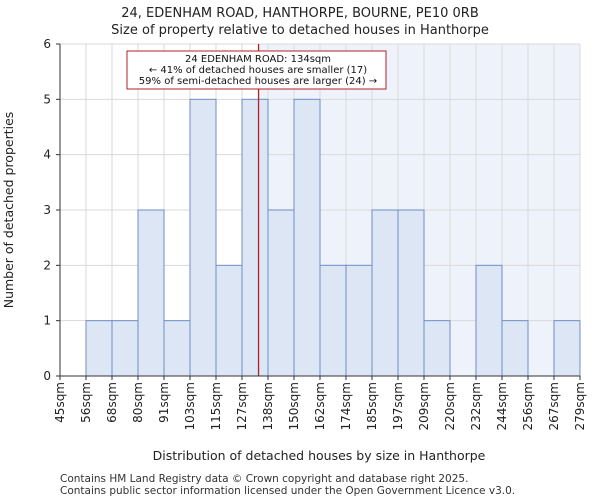  Describe the element at coordinates (216, 406) in the screenshot. I see `x-tick-label: 115sqm` at that location.